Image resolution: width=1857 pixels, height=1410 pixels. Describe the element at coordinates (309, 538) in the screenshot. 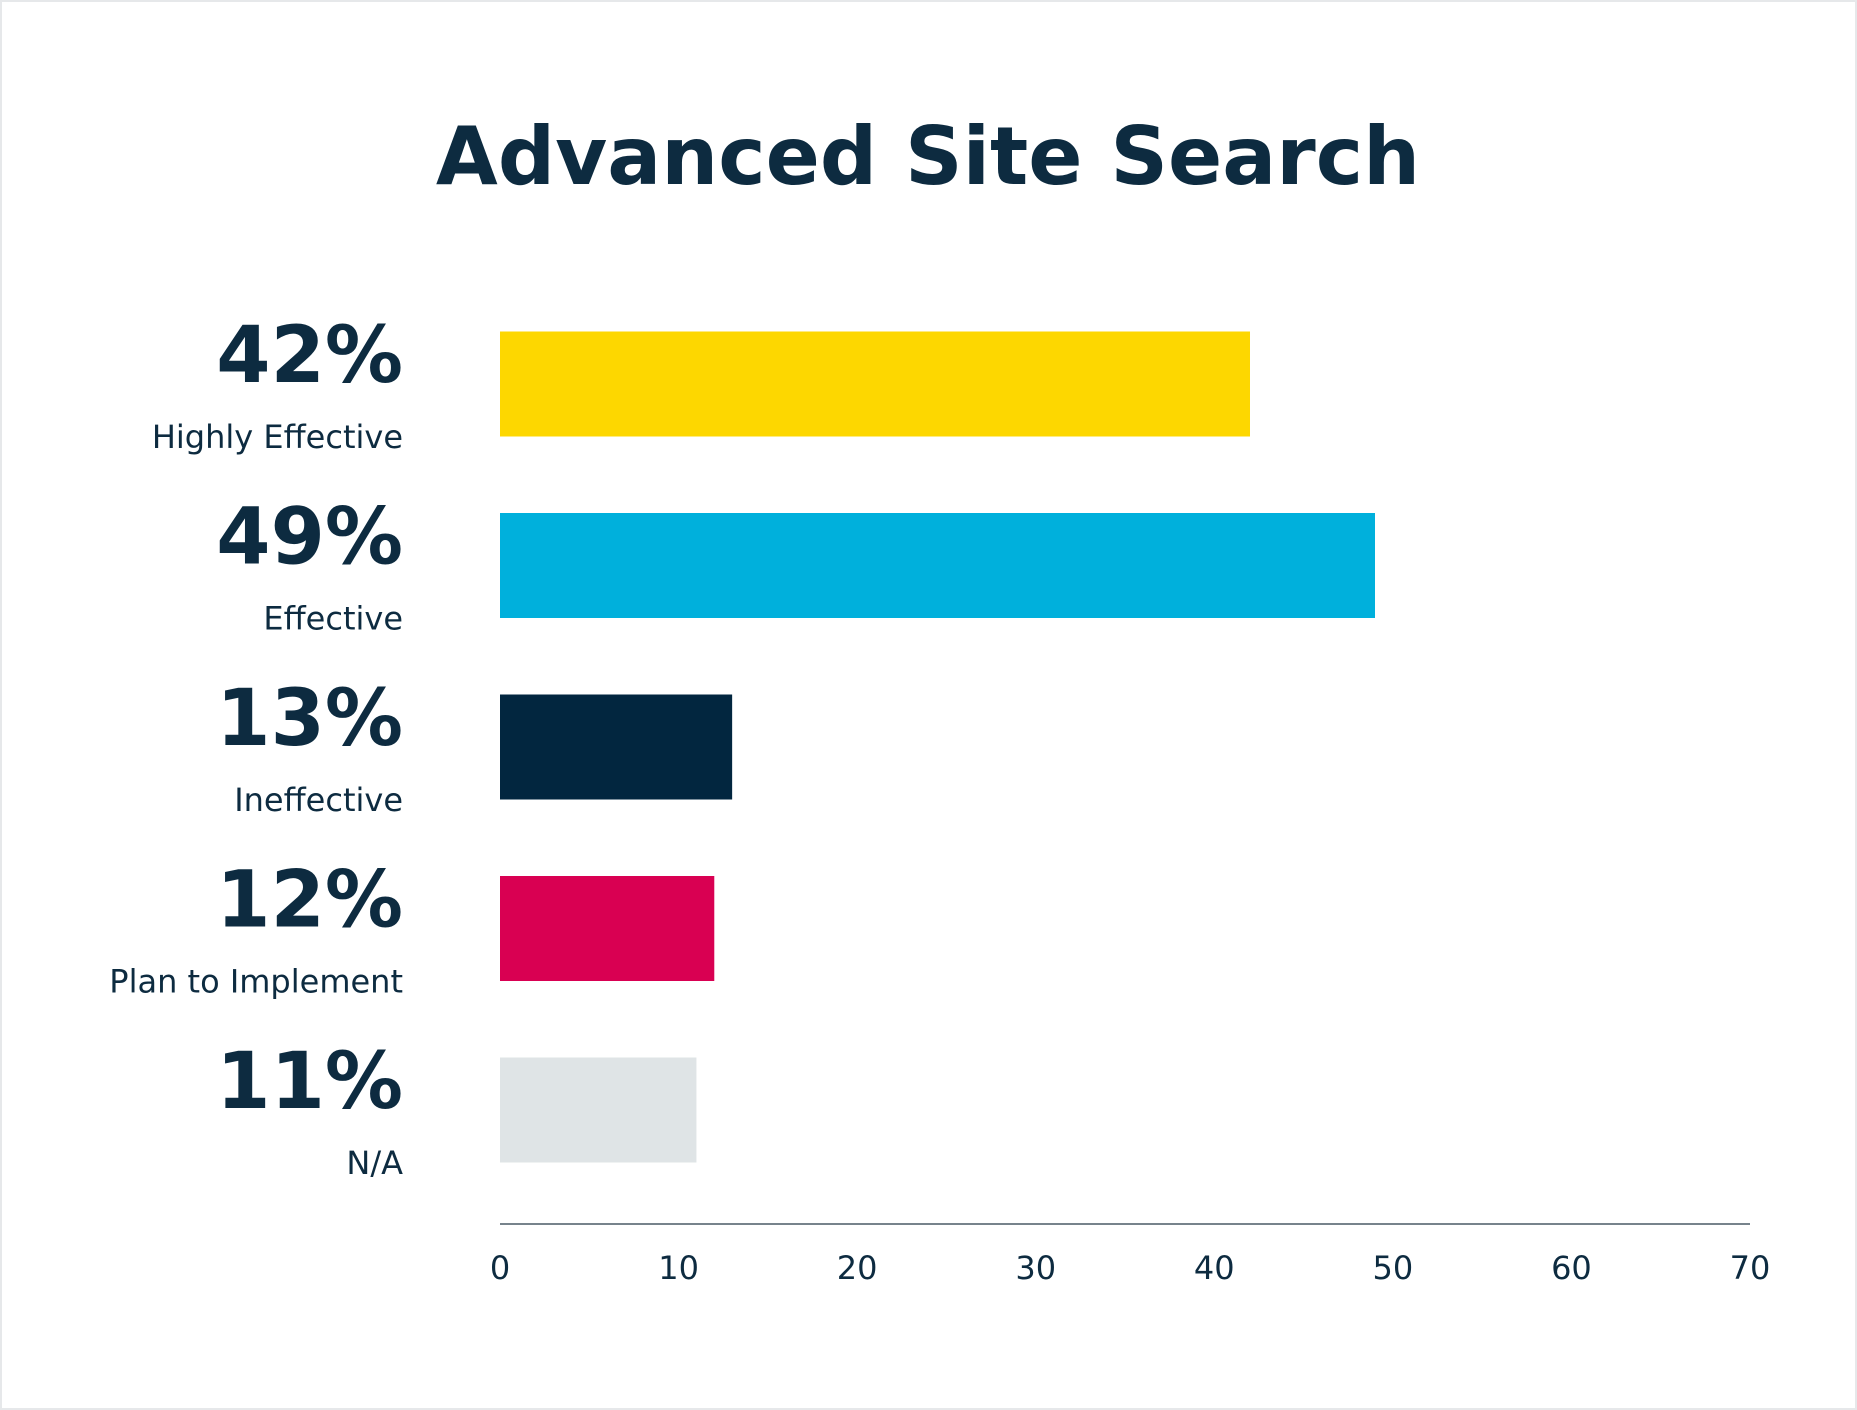

I see `value-label: 49%` at that location.